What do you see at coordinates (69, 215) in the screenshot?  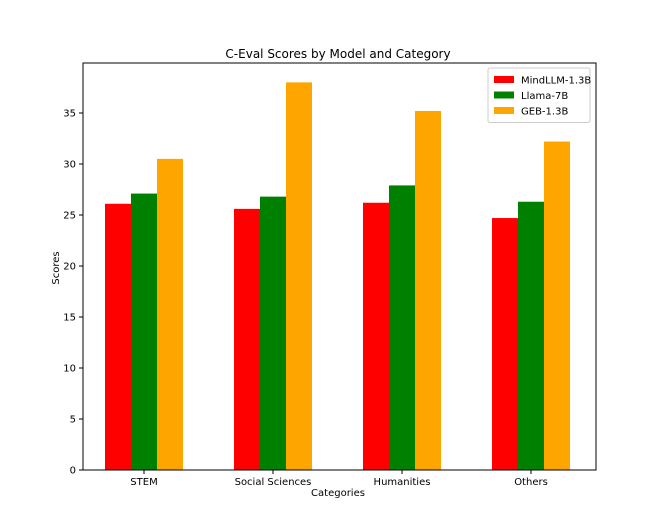 I see `y-tick-label: 25` at bounding box center [69, 215].